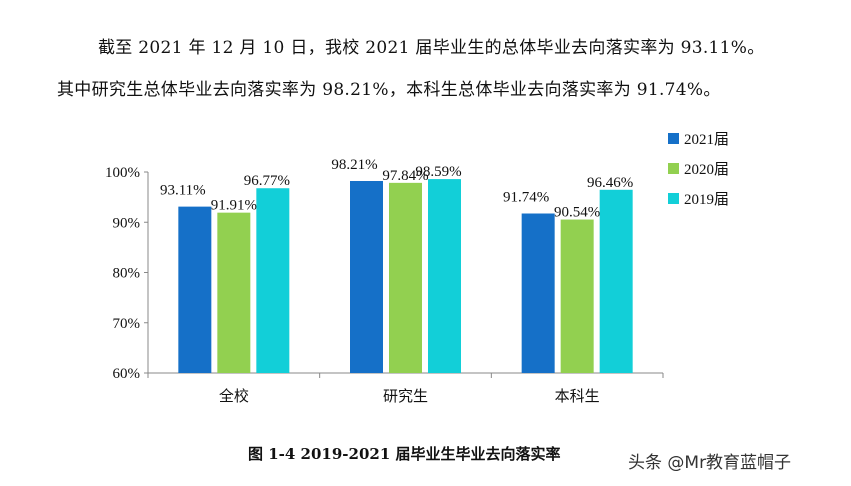  What do you see at coordinates (706, 139) in the screenshot?
I see `legend-label: 2021届` at bounding box center [706, 139].